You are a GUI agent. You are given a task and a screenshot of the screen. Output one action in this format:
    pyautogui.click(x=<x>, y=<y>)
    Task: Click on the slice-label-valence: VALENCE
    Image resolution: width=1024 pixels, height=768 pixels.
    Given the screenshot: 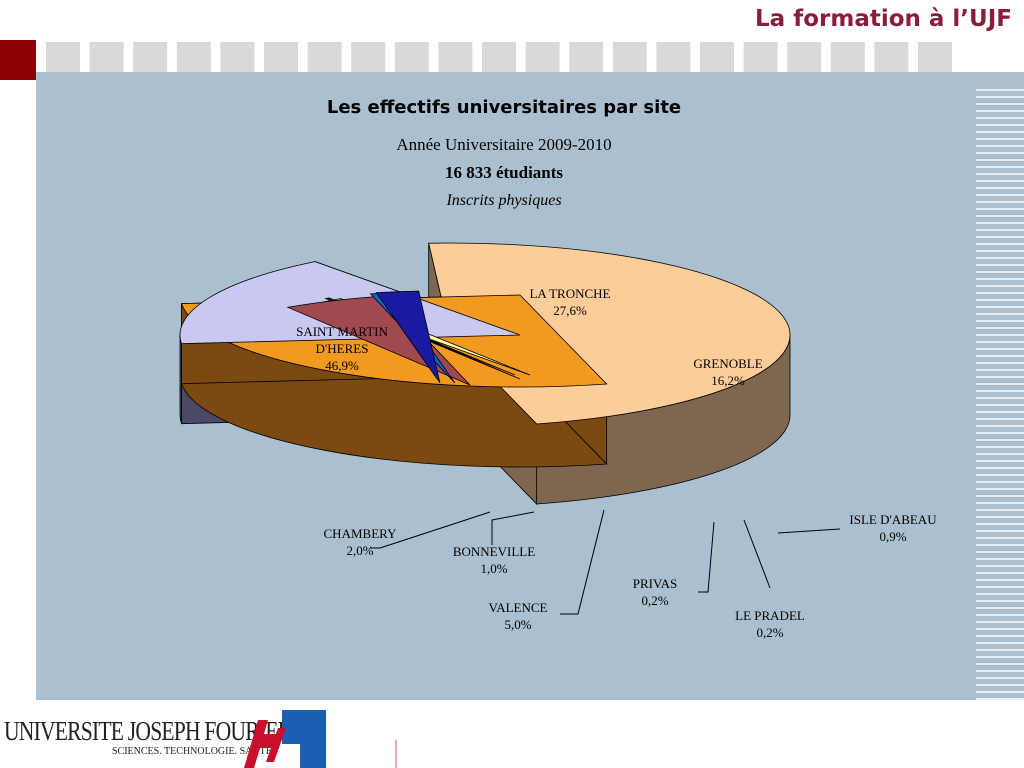 What is the action you would take?
    pyautogui.click(x=518, y=607)
    